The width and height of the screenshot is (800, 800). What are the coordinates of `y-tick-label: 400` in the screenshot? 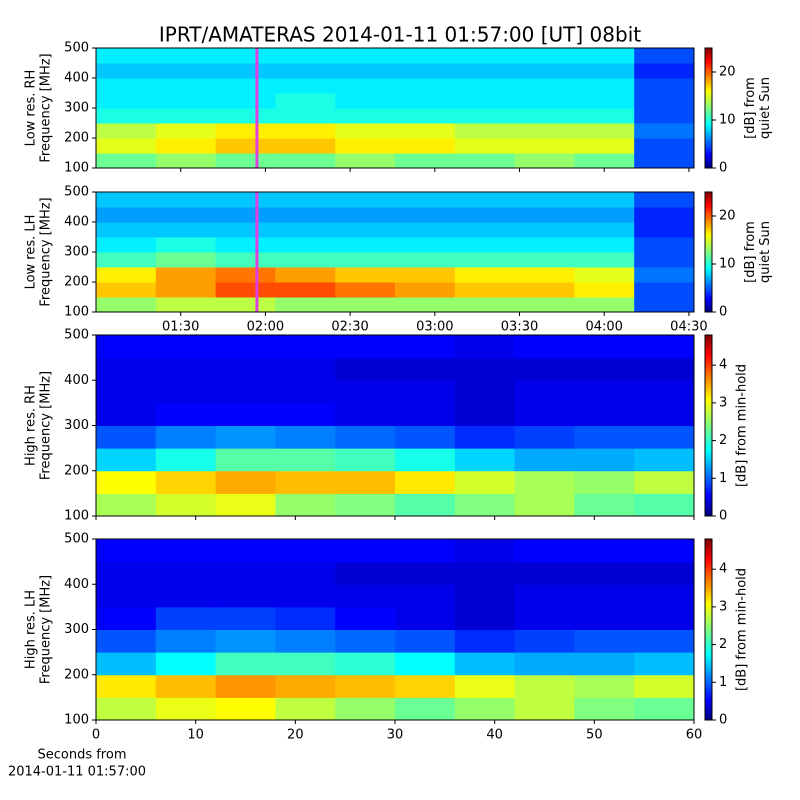 It's located at (76, 584).